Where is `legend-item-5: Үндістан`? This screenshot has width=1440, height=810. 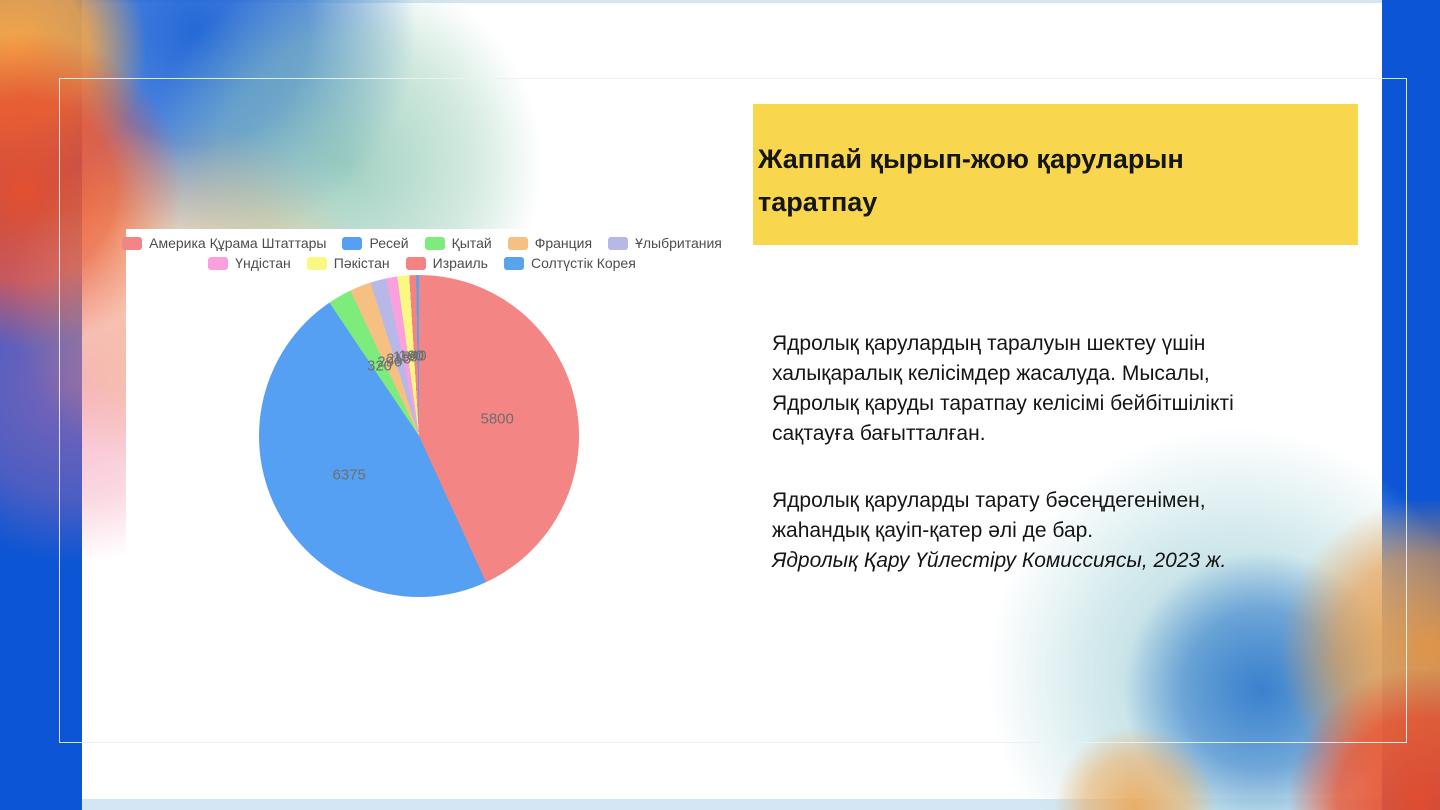 legend-item-5: Үндістан is located at coordinates (249, 263).